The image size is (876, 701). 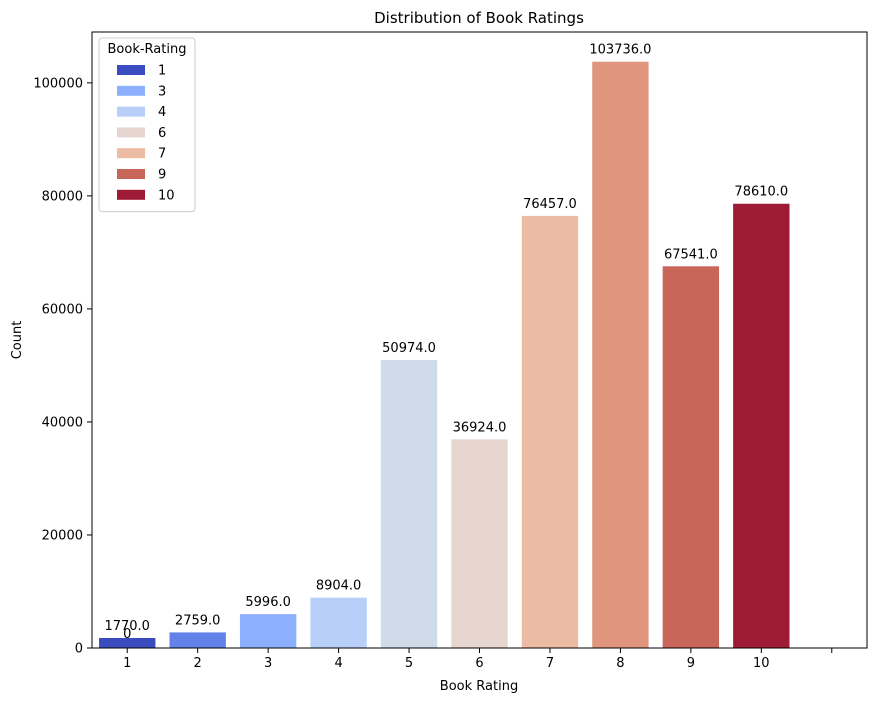 I want to click on data-label-5: 50974.0, so click(x=409, y=348).